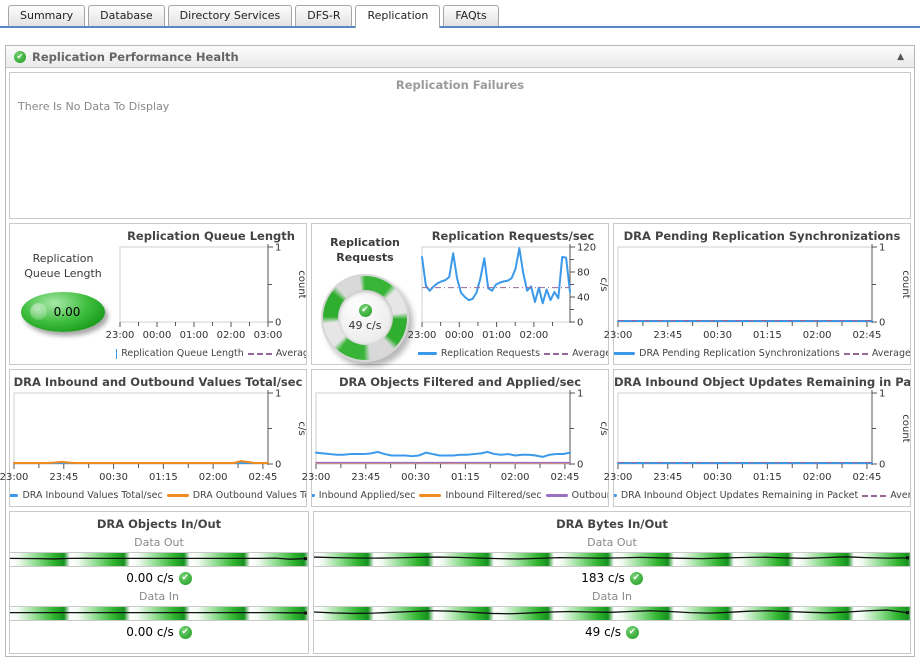 The image size is (920, 665). What do you see at coordinates (157, 335) in the screenshot?
I see `svg-text: 00:00` at bounding box center [157, 335].